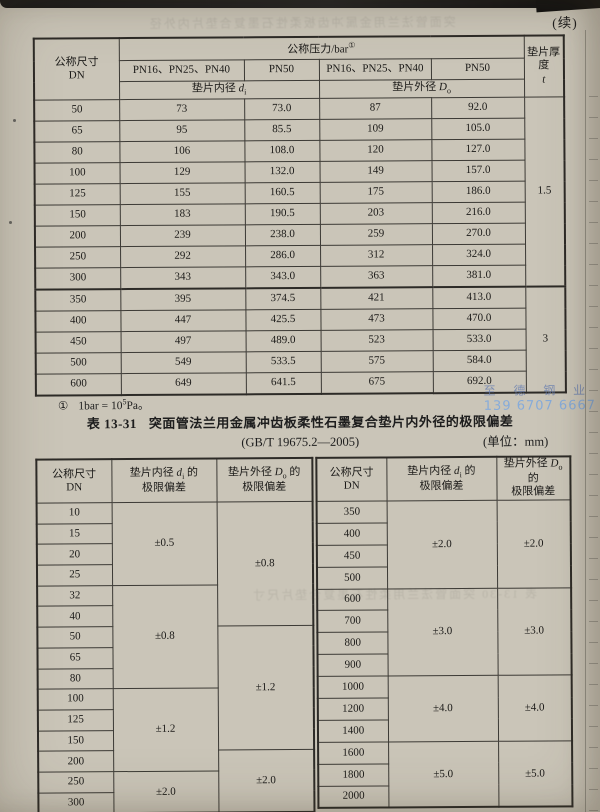 The width and height of the screenshot is (600, 812). What do you see at coordinates (100, 406) in the screenshot?
I see `footnote-text: 1bar = 10` at bounding box center [100, 406].